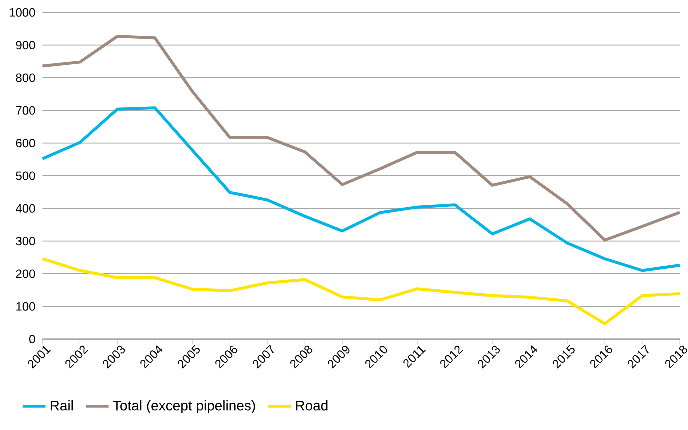 This screenshot has width=688, height=430. What do you see at coordinates (184, 407) in the screenshot?
I see `legend-label: Total (except pipelines)` at bounding box center [184, 407].